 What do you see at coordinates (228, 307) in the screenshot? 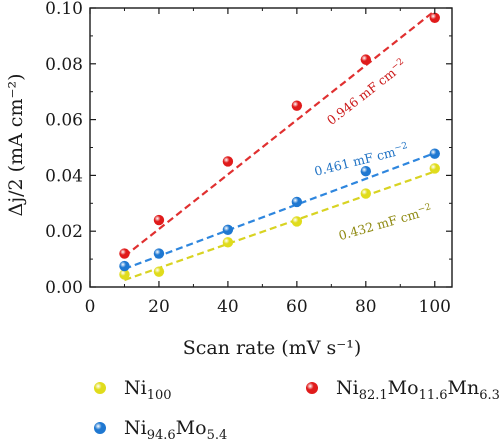
I see `x-tick-label: 40` at bounding box center [228, 307].